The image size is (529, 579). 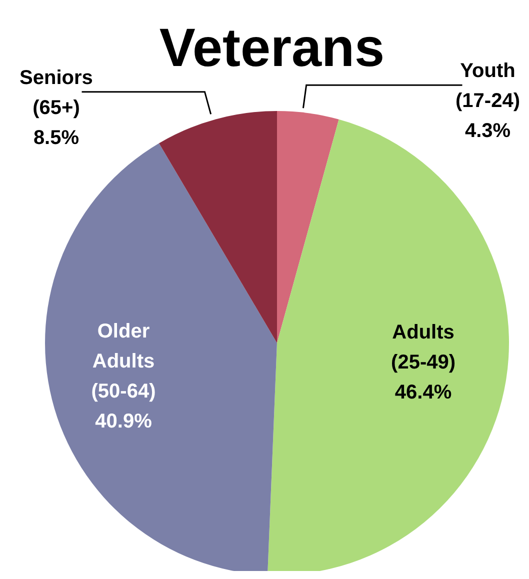 I want to click on data-label: 4.3%, so click(x=487, y=131).